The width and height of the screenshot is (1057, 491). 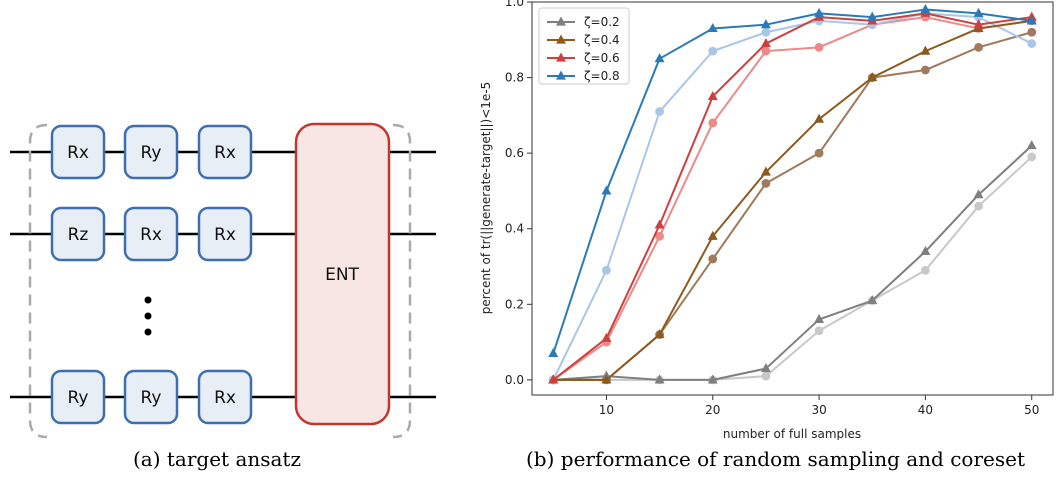 I want to click on ellipsis-dots, so click(x=148, y=316).